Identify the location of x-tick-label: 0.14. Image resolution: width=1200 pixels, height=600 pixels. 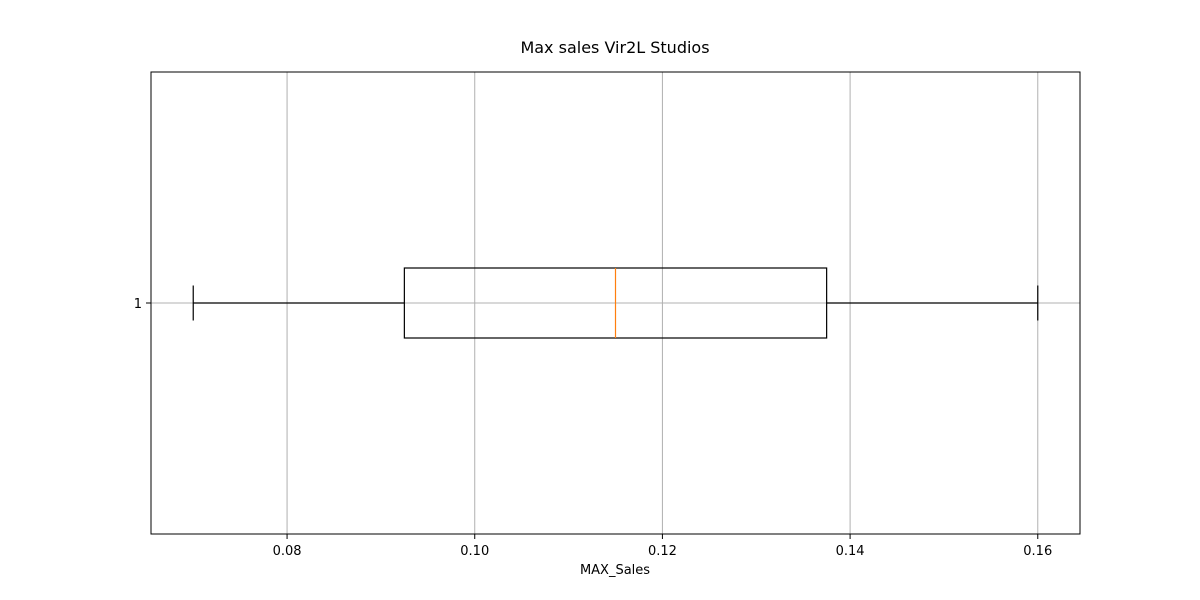
(850, 551).